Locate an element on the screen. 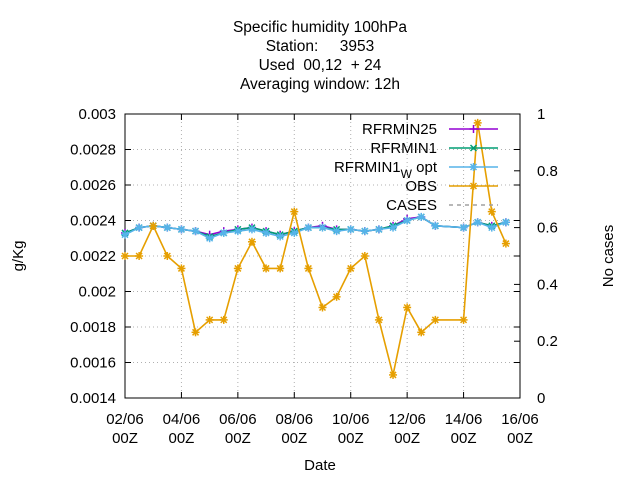 The width and height of the screenshot is (640, 480). title-line: Station: 3953 is located at coordinates (320, 46).